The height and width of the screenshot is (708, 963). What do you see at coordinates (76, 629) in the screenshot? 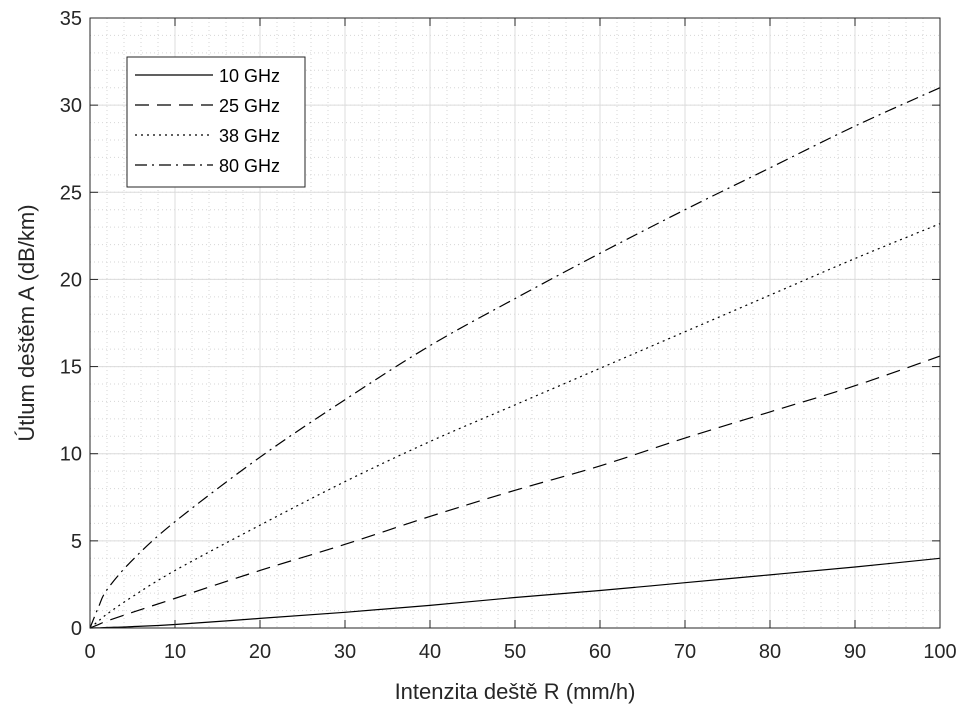
I see `y-tick-label: 0` at bounding box center [76, 629].